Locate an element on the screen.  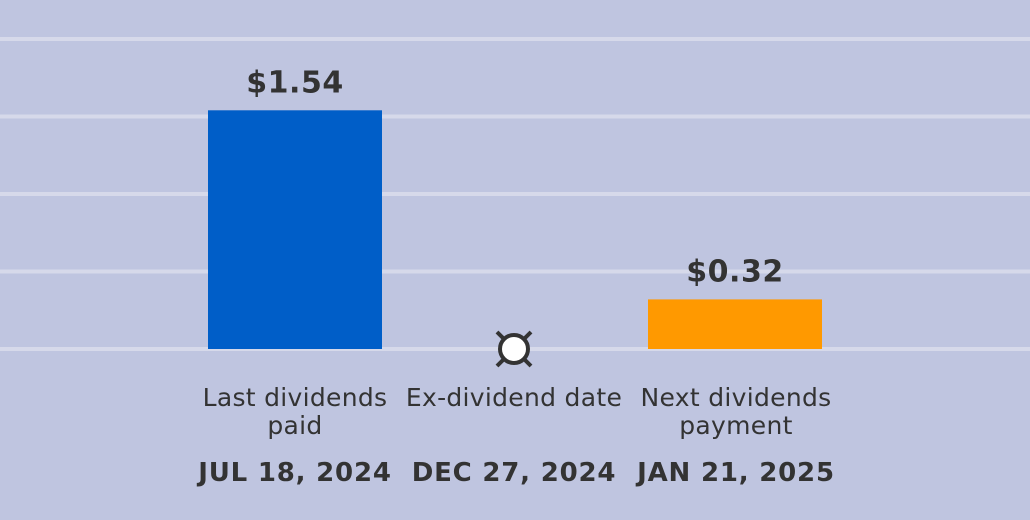
ex-dividend-marker is located at coordinates (514, 349).